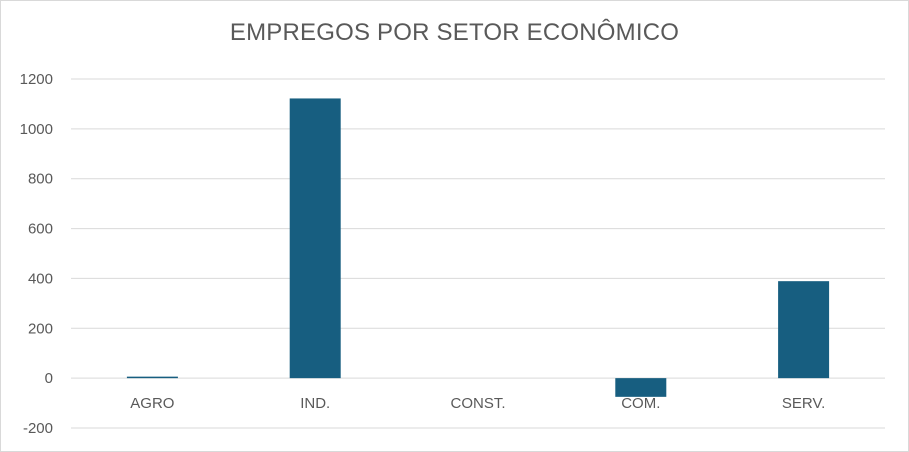 This screenshot has height=452, width=909. I want to click on y-tick-label: 200, so click(40, 328).